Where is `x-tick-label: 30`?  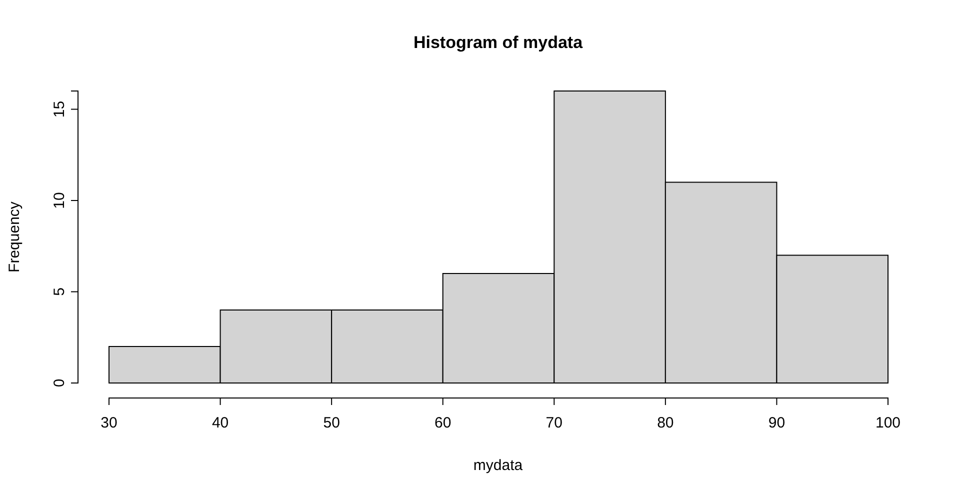 x-tick-label: 30 is located at coordinates (109, 423).